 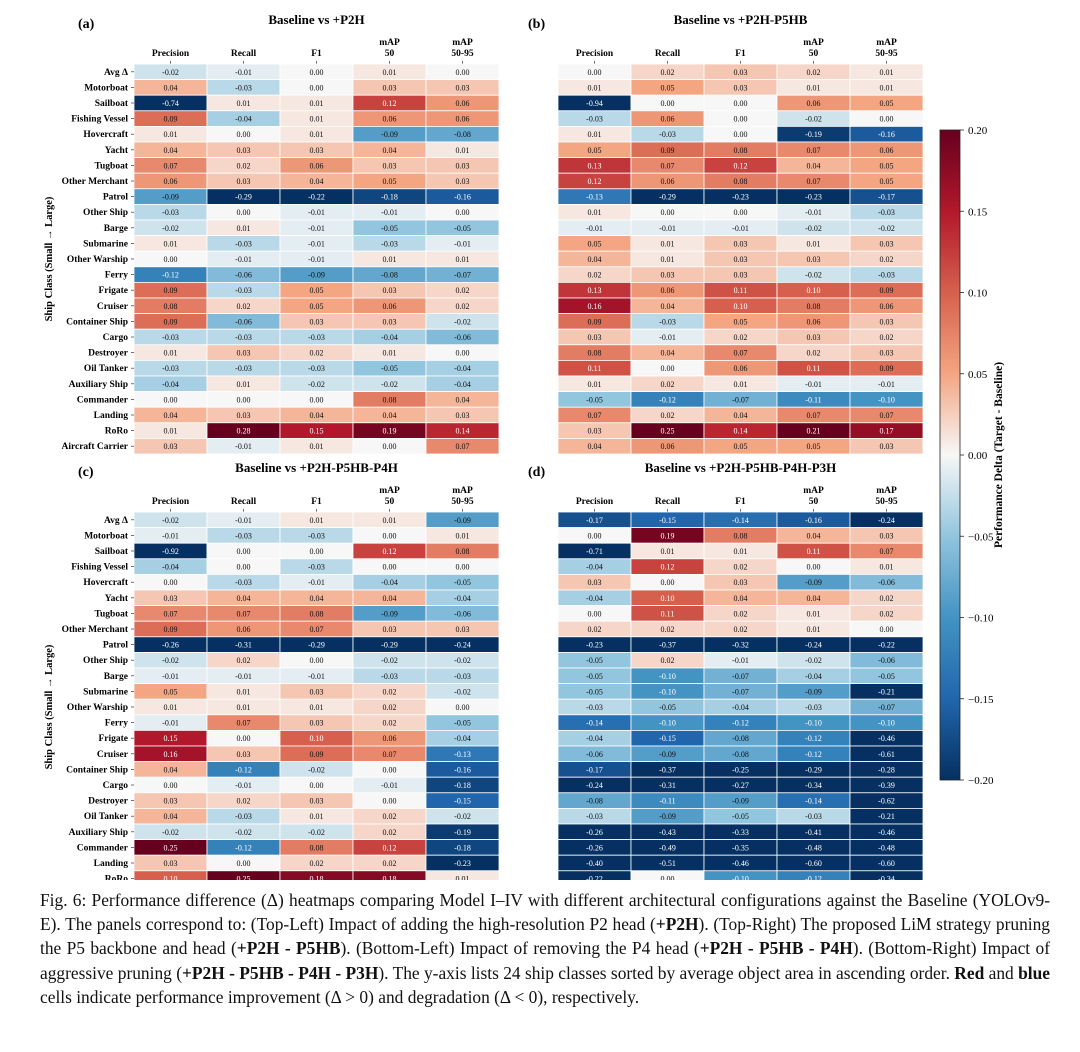 What do you see at coordinates (462, 502) in the screenshot?
I see `column-label: 50-95` at bounding box center [462, 502].